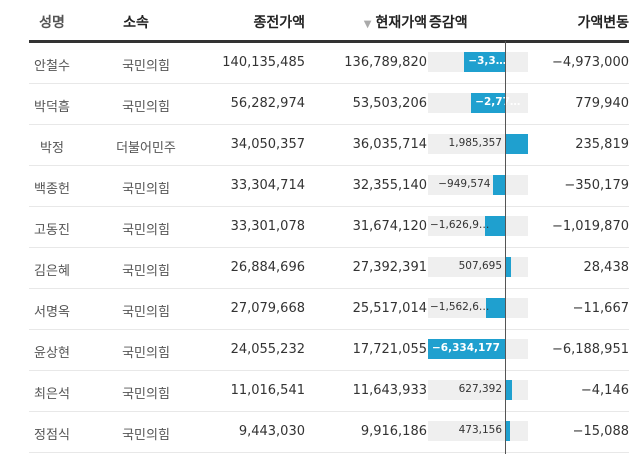  I want to click on table-header: 성명 소속 종전가액 ▼ 현재가액 증감액 가액변동, so click(329, 21).